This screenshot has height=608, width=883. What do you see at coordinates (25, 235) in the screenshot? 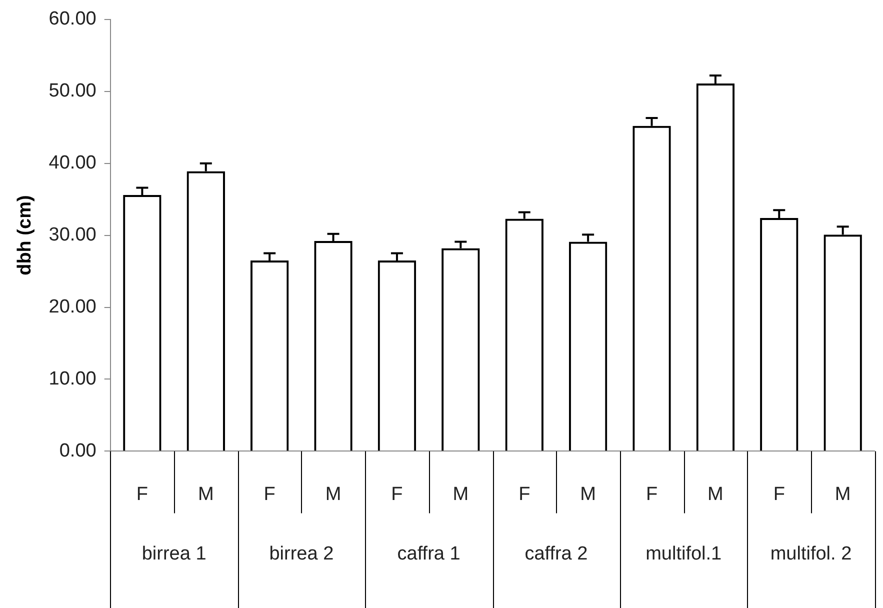
I see `y-axis-title: dbh (cm)` at bounding box center [25, 235].